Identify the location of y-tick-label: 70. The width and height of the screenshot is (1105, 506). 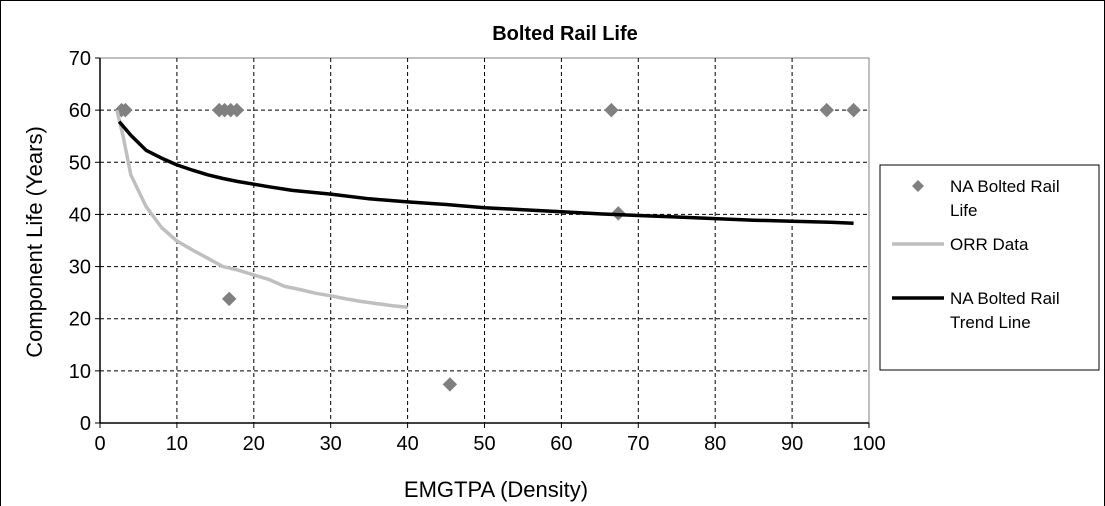
(80, 59).